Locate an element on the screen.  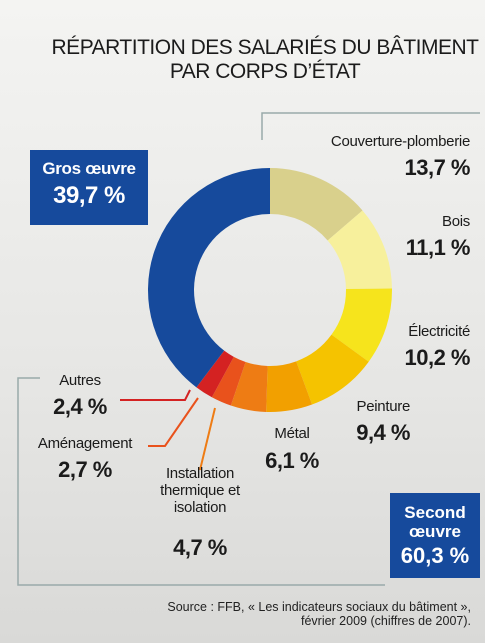
category-label: Métal is located at coordinates (292, 433).